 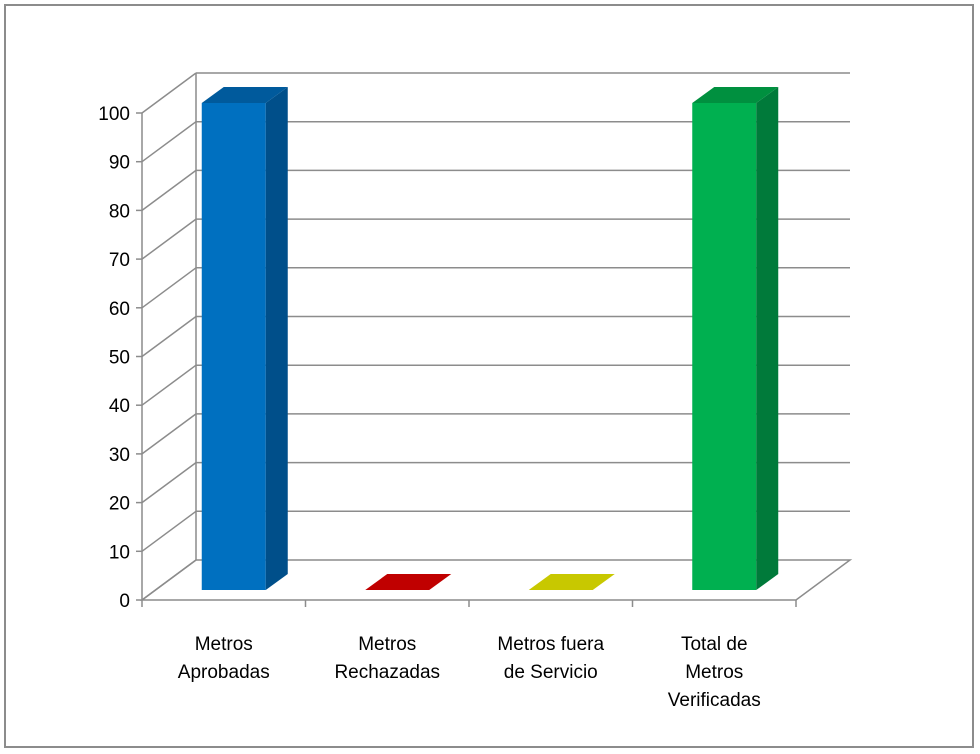 What do you see at coordinates (119, 552) in the screenshot?
I see `y-tick-label: 10` at bounding box center [119, 552].